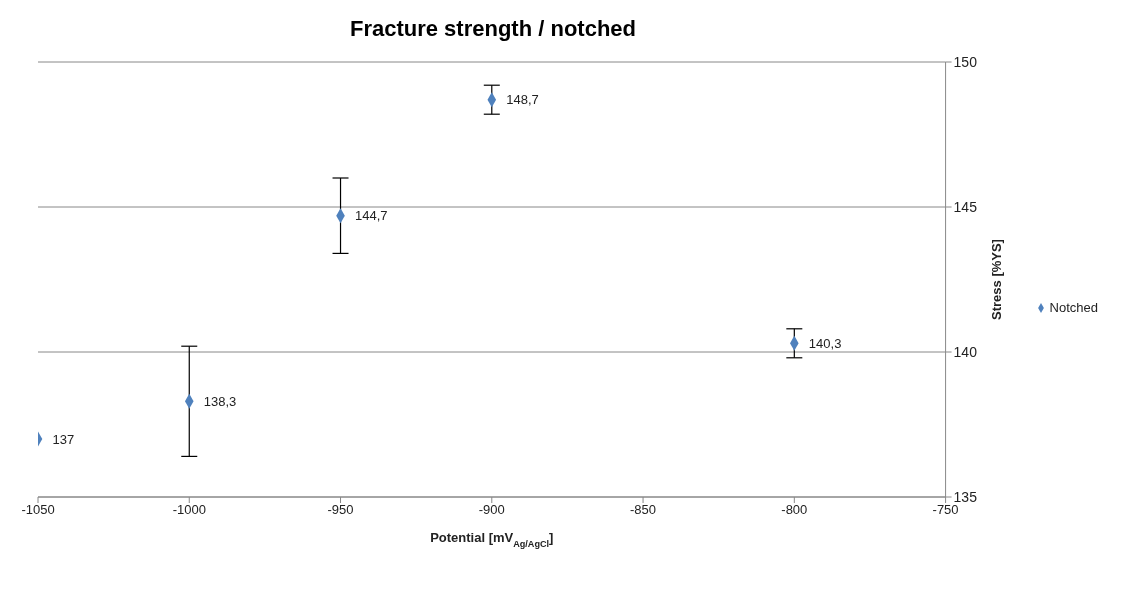 The image size is (1130, 595). I want to click on x-tick-label: -950, so click(340, 510).